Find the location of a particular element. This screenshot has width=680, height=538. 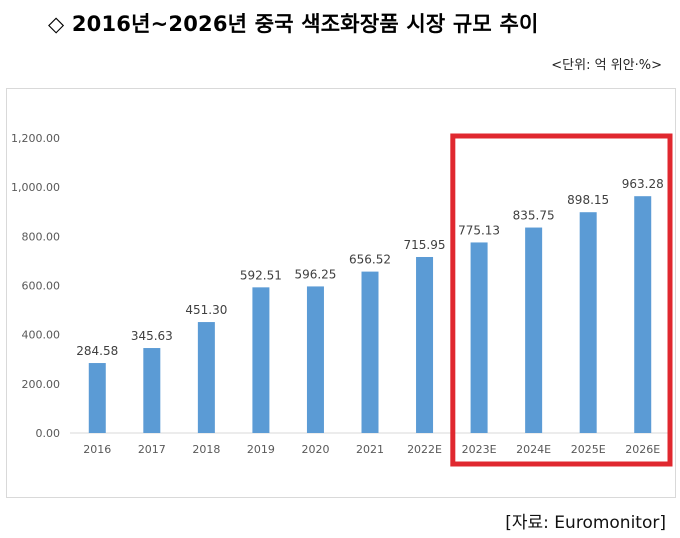

data-label: 592.51 is located at coordinates (261, 275).